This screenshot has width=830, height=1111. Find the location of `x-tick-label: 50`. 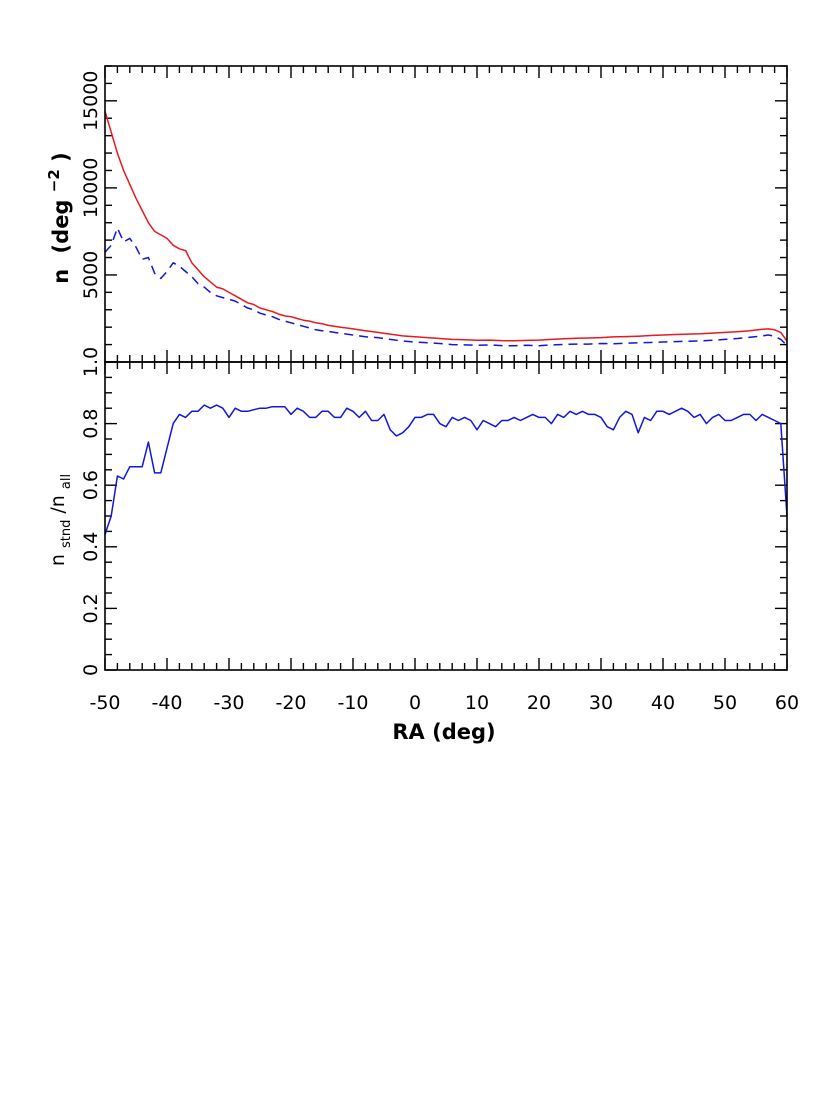

x-tick-label: 50 is located at coordinates (725, 703).